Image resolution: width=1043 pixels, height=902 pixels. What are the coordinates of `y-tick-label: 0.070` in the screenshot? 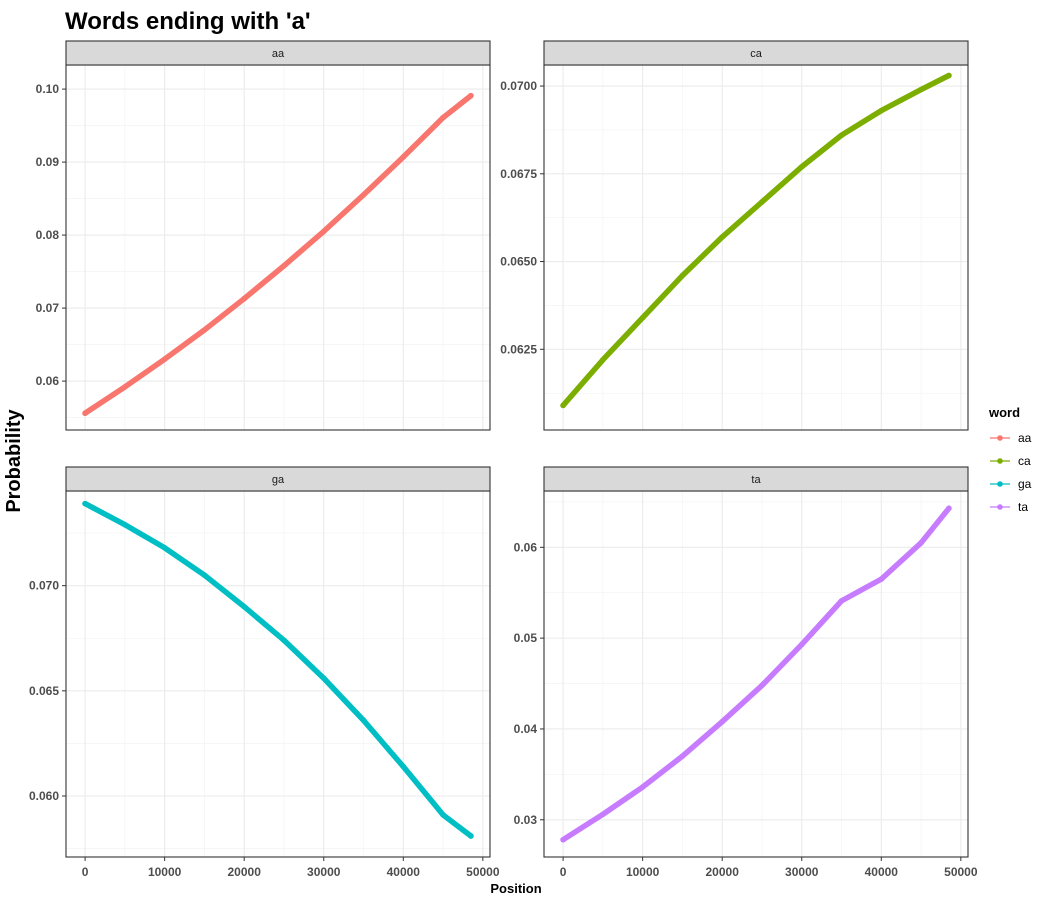 It's located at (44, 586).